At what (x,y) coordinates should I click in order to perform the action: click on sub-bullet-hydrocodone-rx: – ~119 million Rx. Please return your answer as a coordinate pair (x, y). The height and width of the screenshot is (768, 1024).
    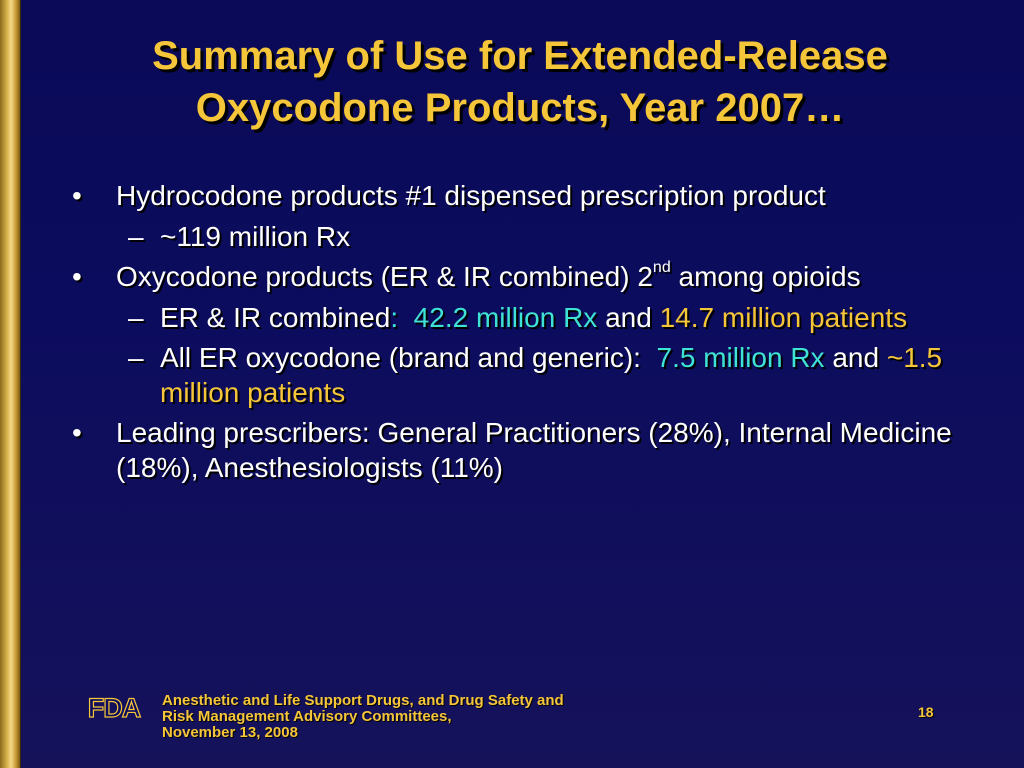
    Looking at the image, I should click on (530, 236).